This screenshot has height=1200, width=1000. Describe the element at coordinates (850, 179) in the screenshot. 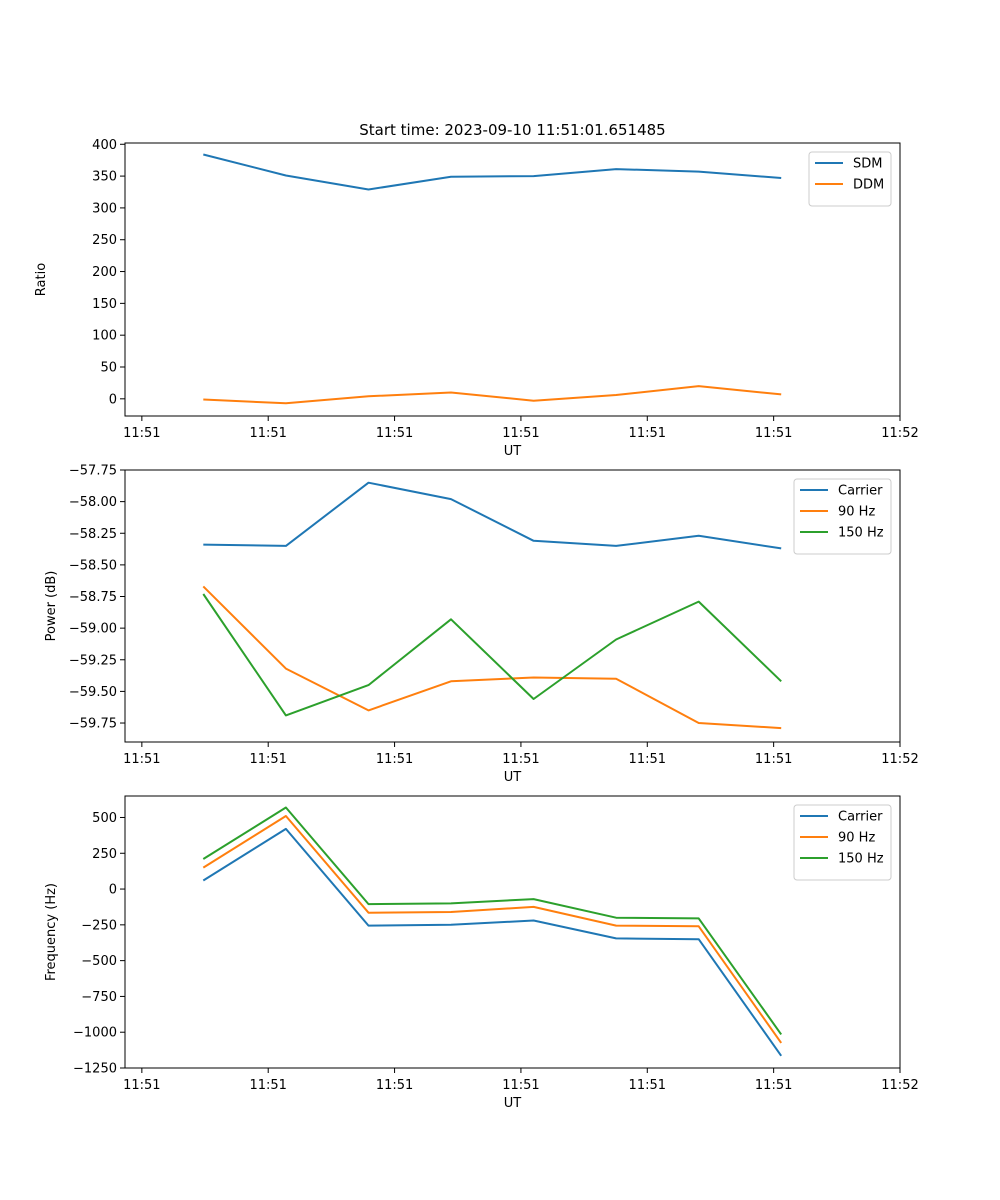

I see `chart-1-legend-box` at that location.